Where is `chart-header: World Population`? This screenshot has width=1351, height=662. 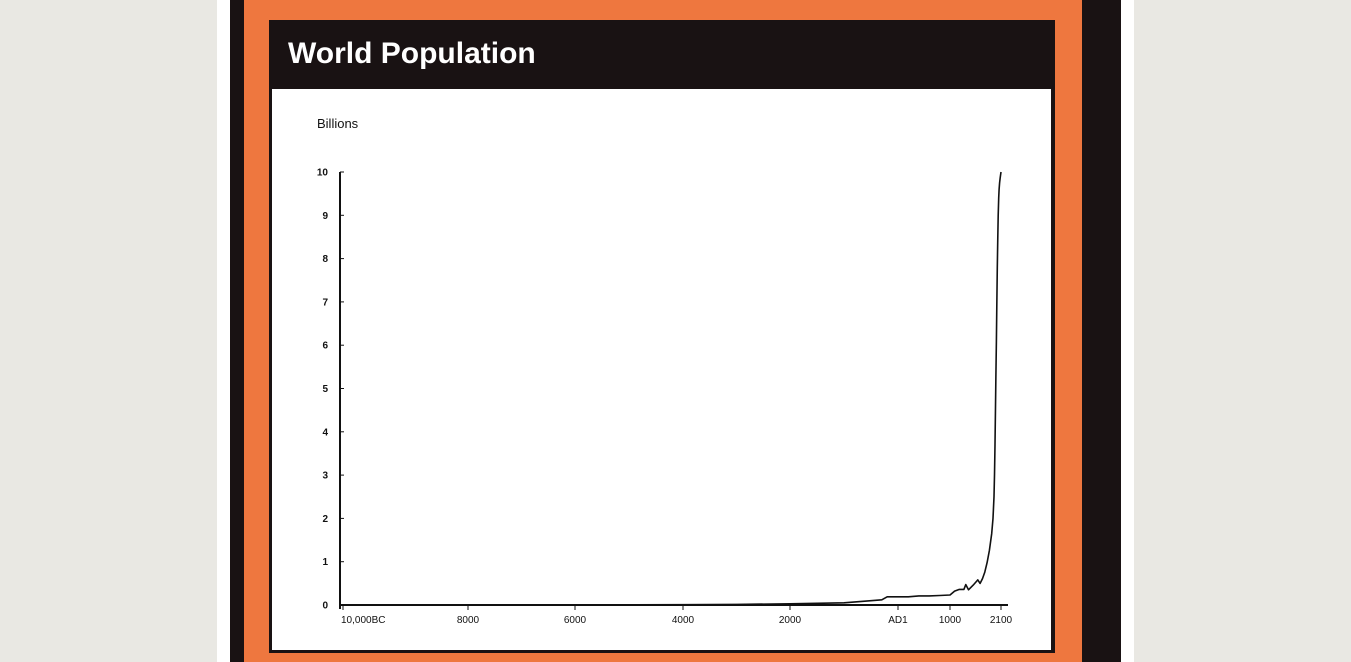
chart-header: World Population is located at coordinates (662, 54).